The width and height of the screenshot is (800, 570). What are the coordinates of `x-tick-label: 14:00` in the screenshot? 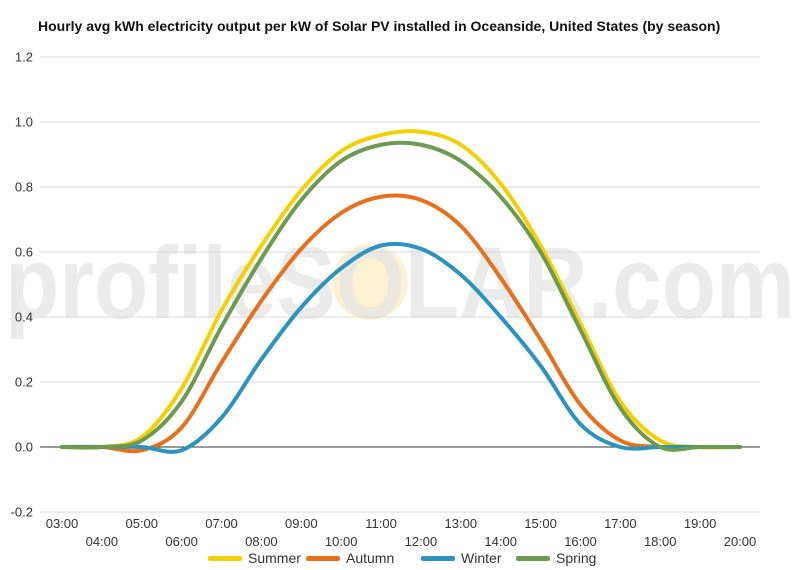 It's located at (500, 541).